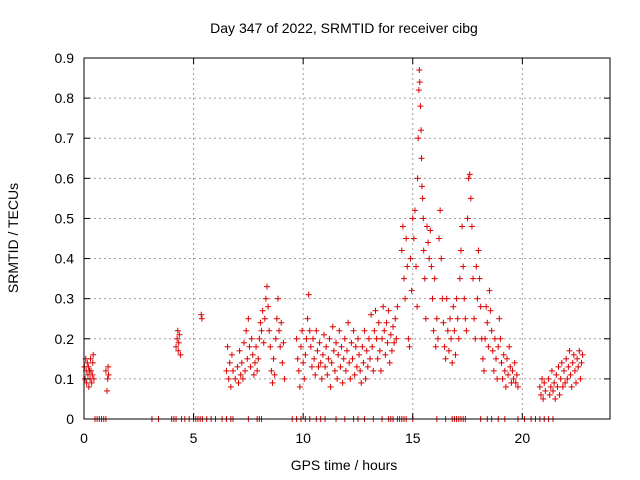 The height and width of the screenshot is (480, 640). Describe the element at coordinates (523, 438) in the screenshot. I see `x-tick-label: 20` at that location.